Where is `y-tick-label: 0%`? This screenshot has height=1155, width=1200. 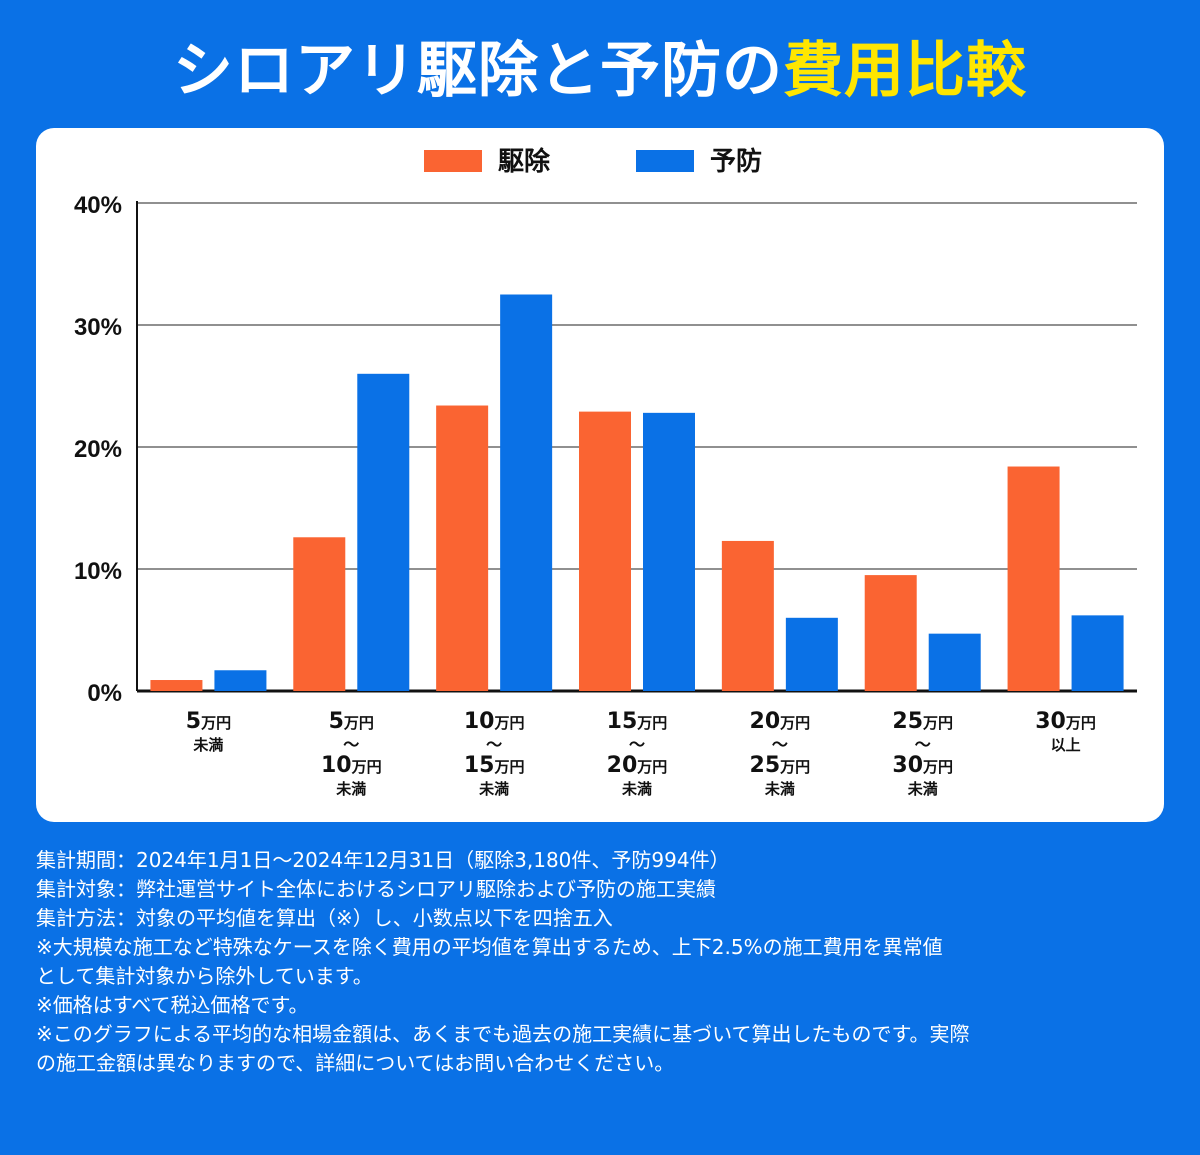
y-tick-label: 0% is located at coordinates (104, 693).